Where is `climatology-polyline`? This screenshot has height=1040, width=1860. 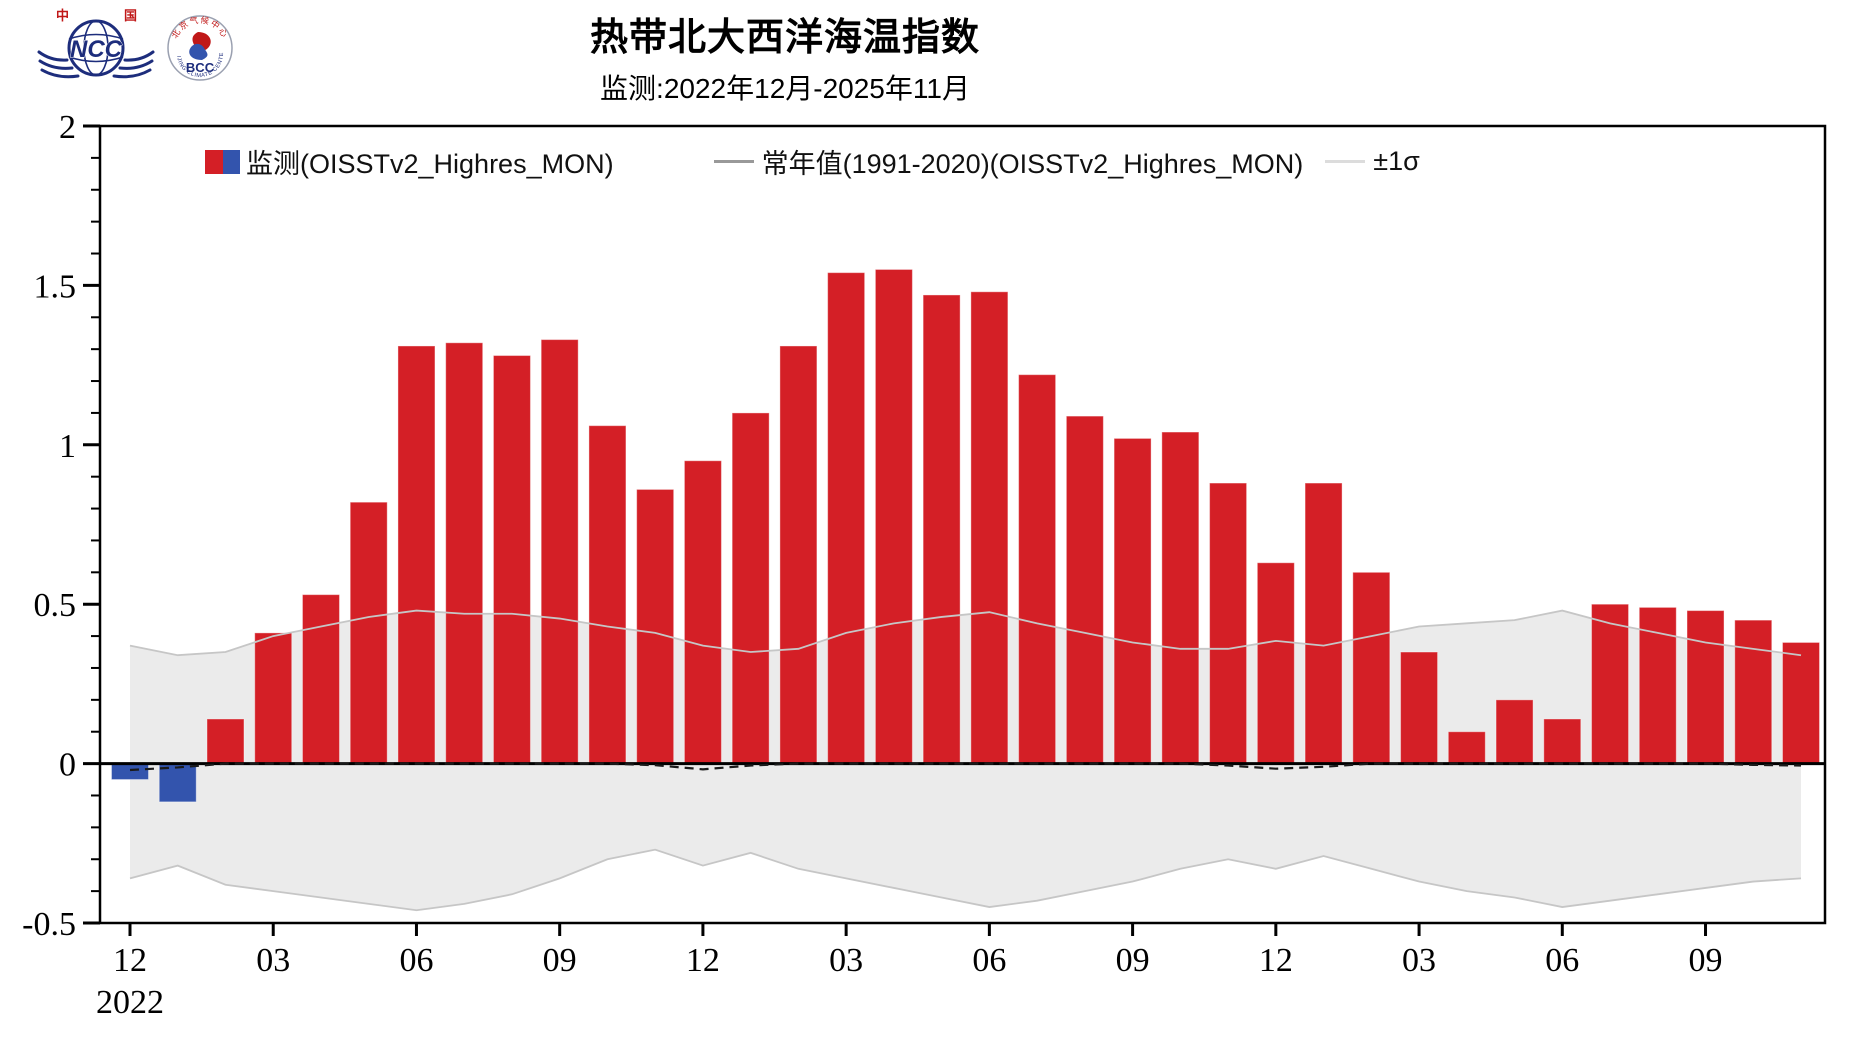 climatology-polyline is located at coordinates (965, 767).